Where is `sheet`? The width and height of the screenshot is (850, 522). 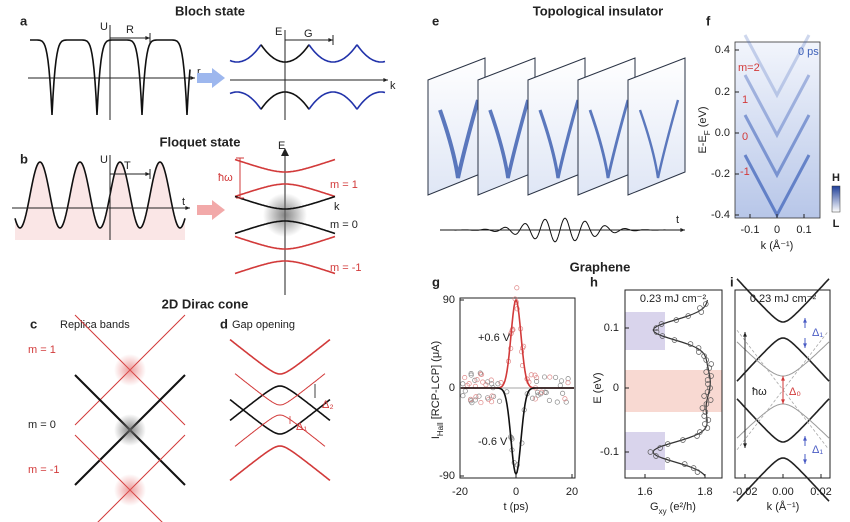
sheet is located at coordinates (656, 126).